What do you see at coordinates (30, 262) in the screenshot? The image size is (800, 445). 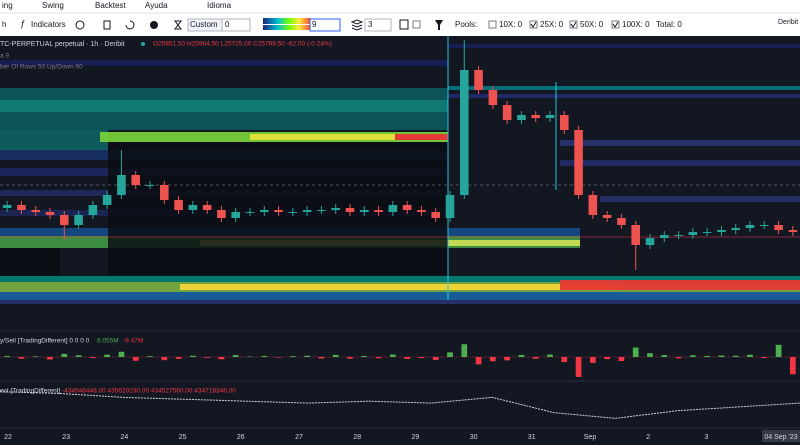 I see `range-box` at bounding box center [30, 262].